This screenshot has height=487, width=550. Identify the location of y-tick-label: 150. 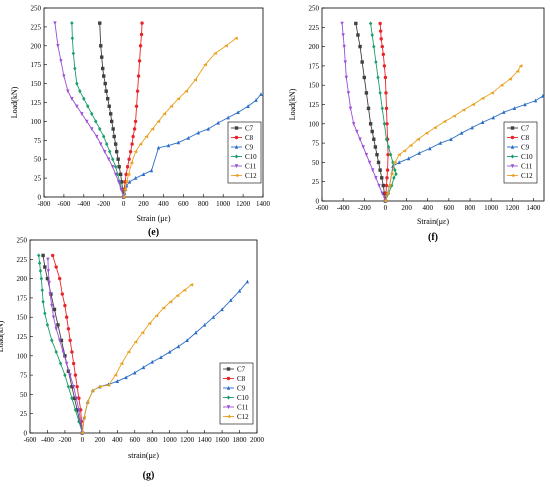
(22, 318).